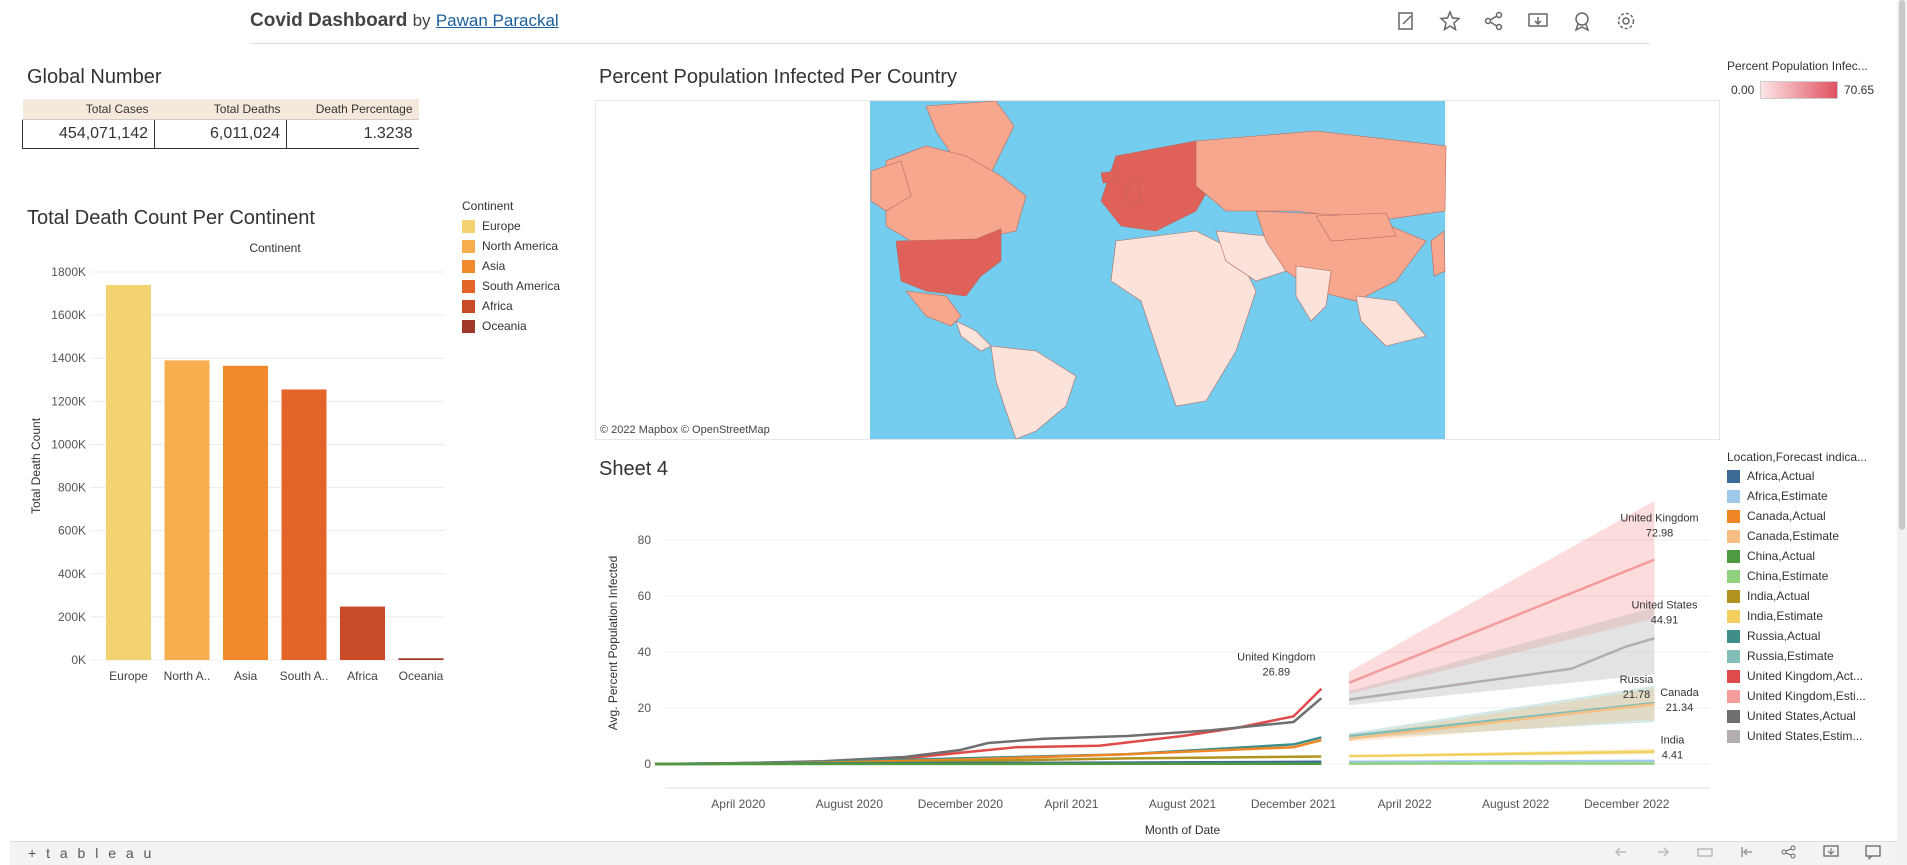  I want to click on gear-icon, so click(1626, 21).